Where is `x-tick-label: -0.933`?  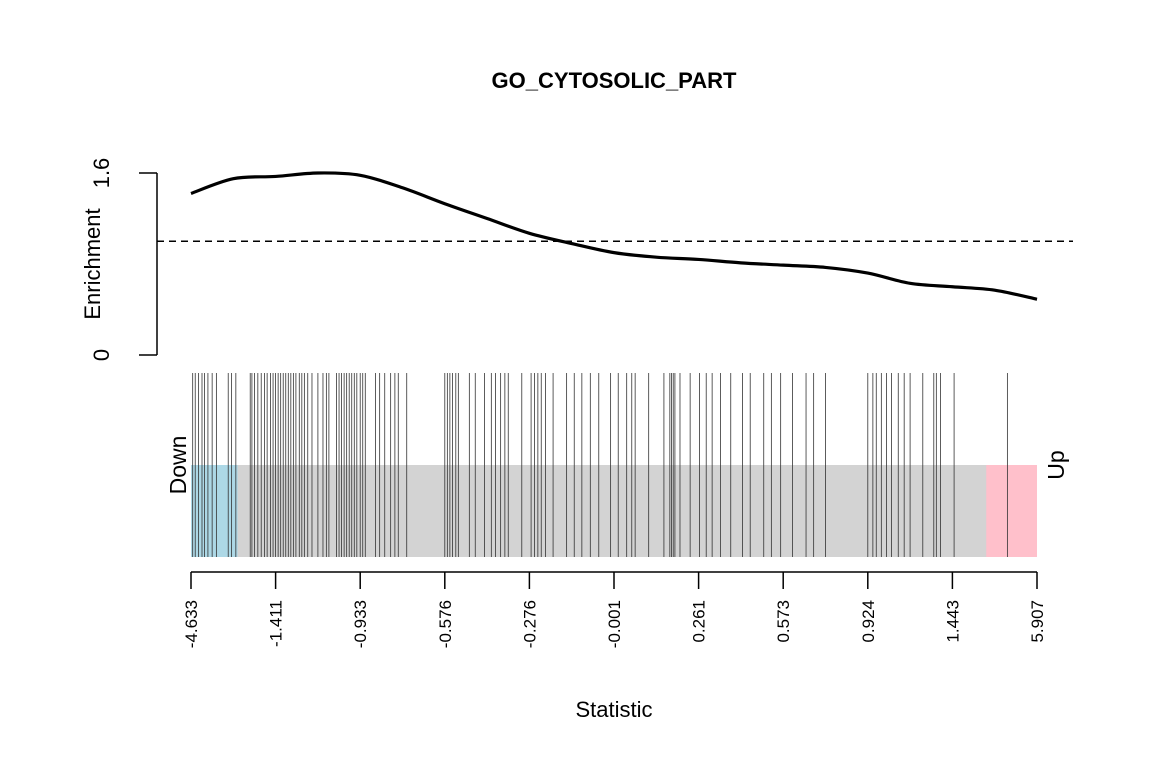
x-tick-label: -0.933 is located at coordinates (360, 624).